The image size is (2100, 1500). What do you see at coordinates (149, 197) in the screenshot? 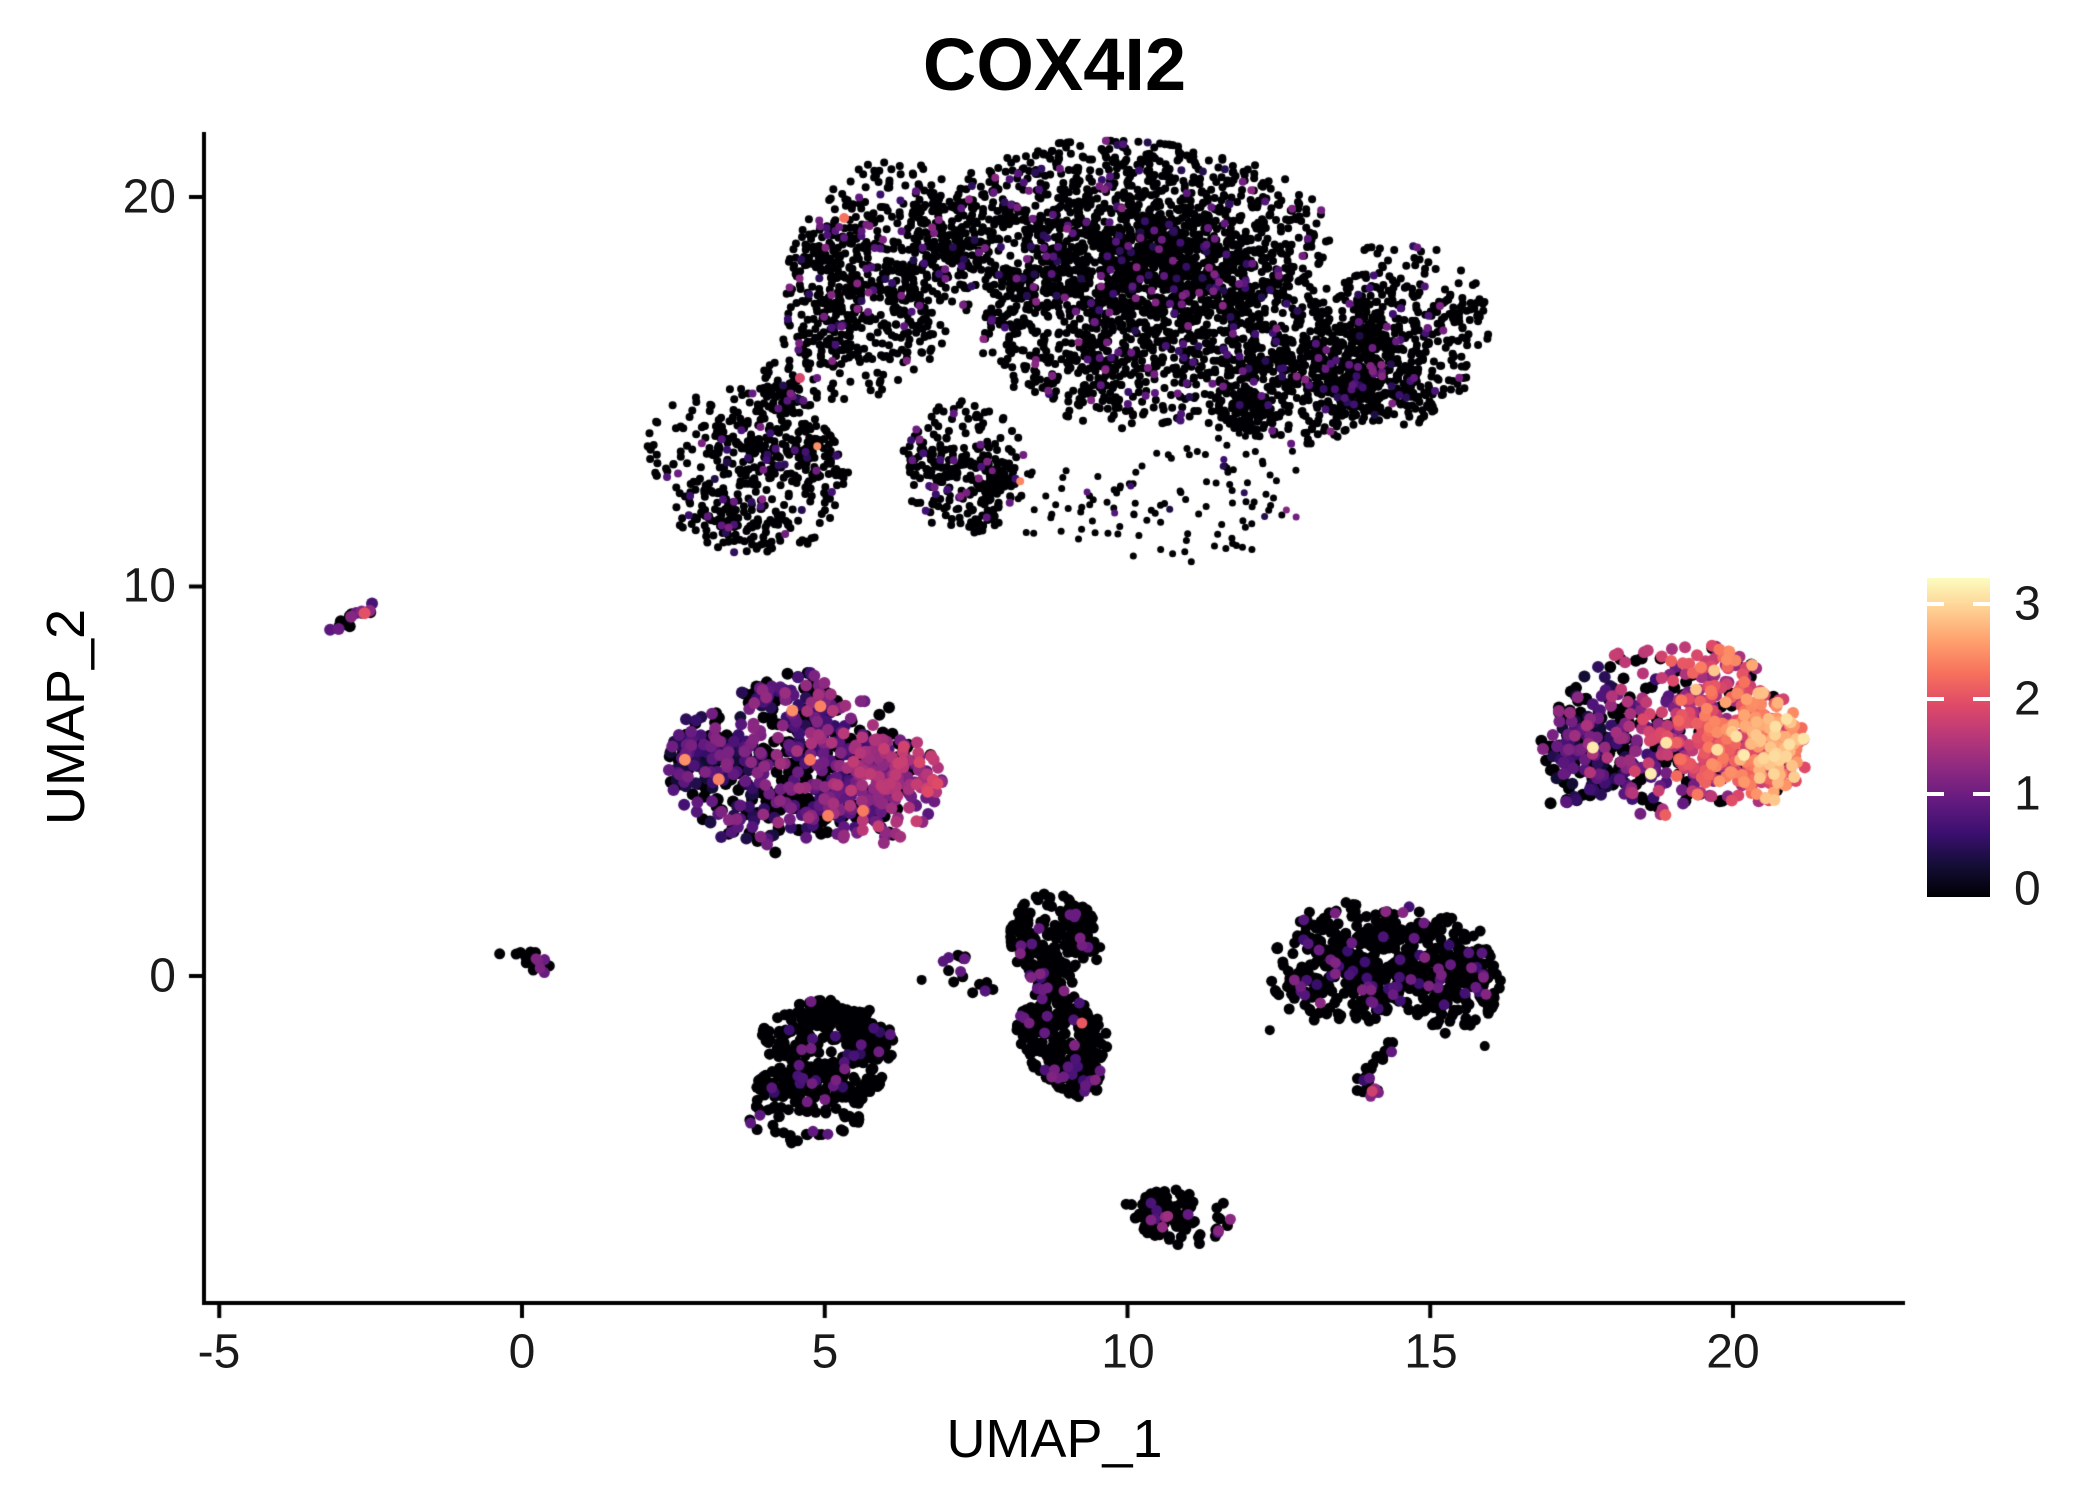
I see `y-axis-tick-label: 20` at bounding box center [149, 197].